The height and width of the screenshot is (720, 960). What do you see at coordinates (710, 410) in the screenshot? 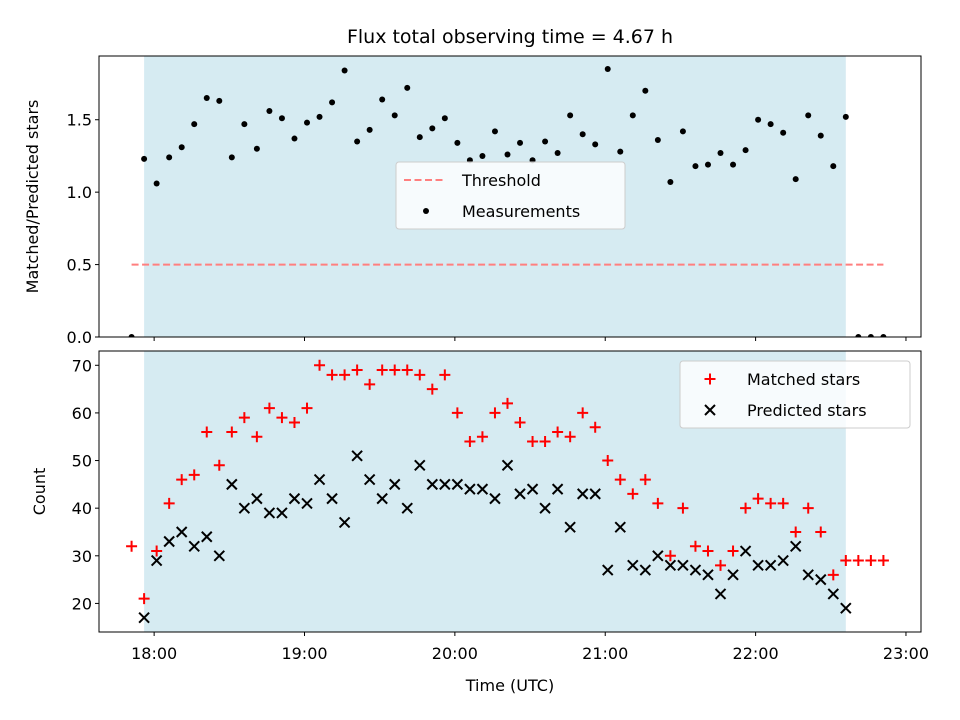
I see `legend-predicted-swatch` at bounding box center [710, 410].